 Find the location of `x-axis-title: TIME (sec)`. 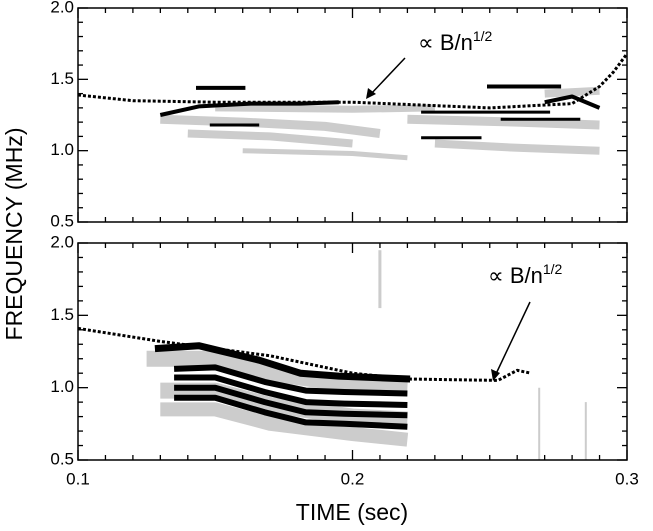

x-axis-title: TIME (sec) is located at coordinates (352, 512).